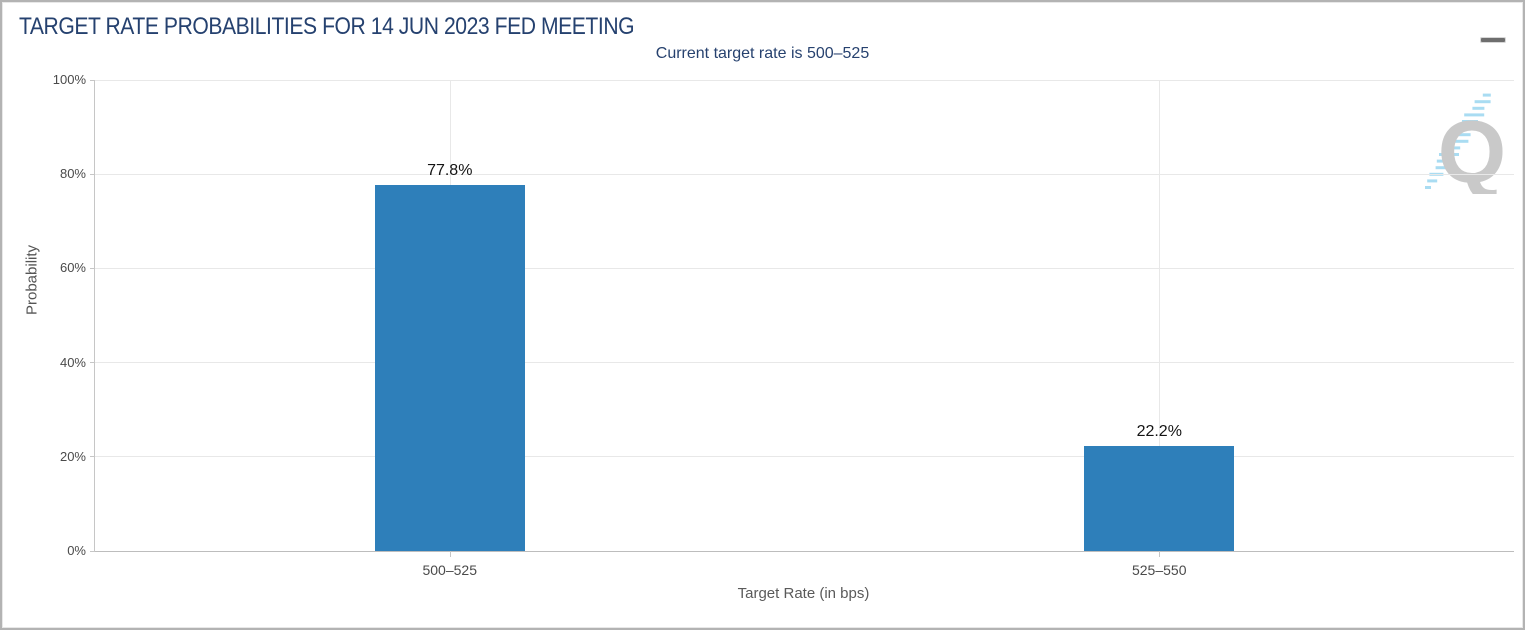  I want to click on y-axis-tick-label: 40%, so click(72, 362).